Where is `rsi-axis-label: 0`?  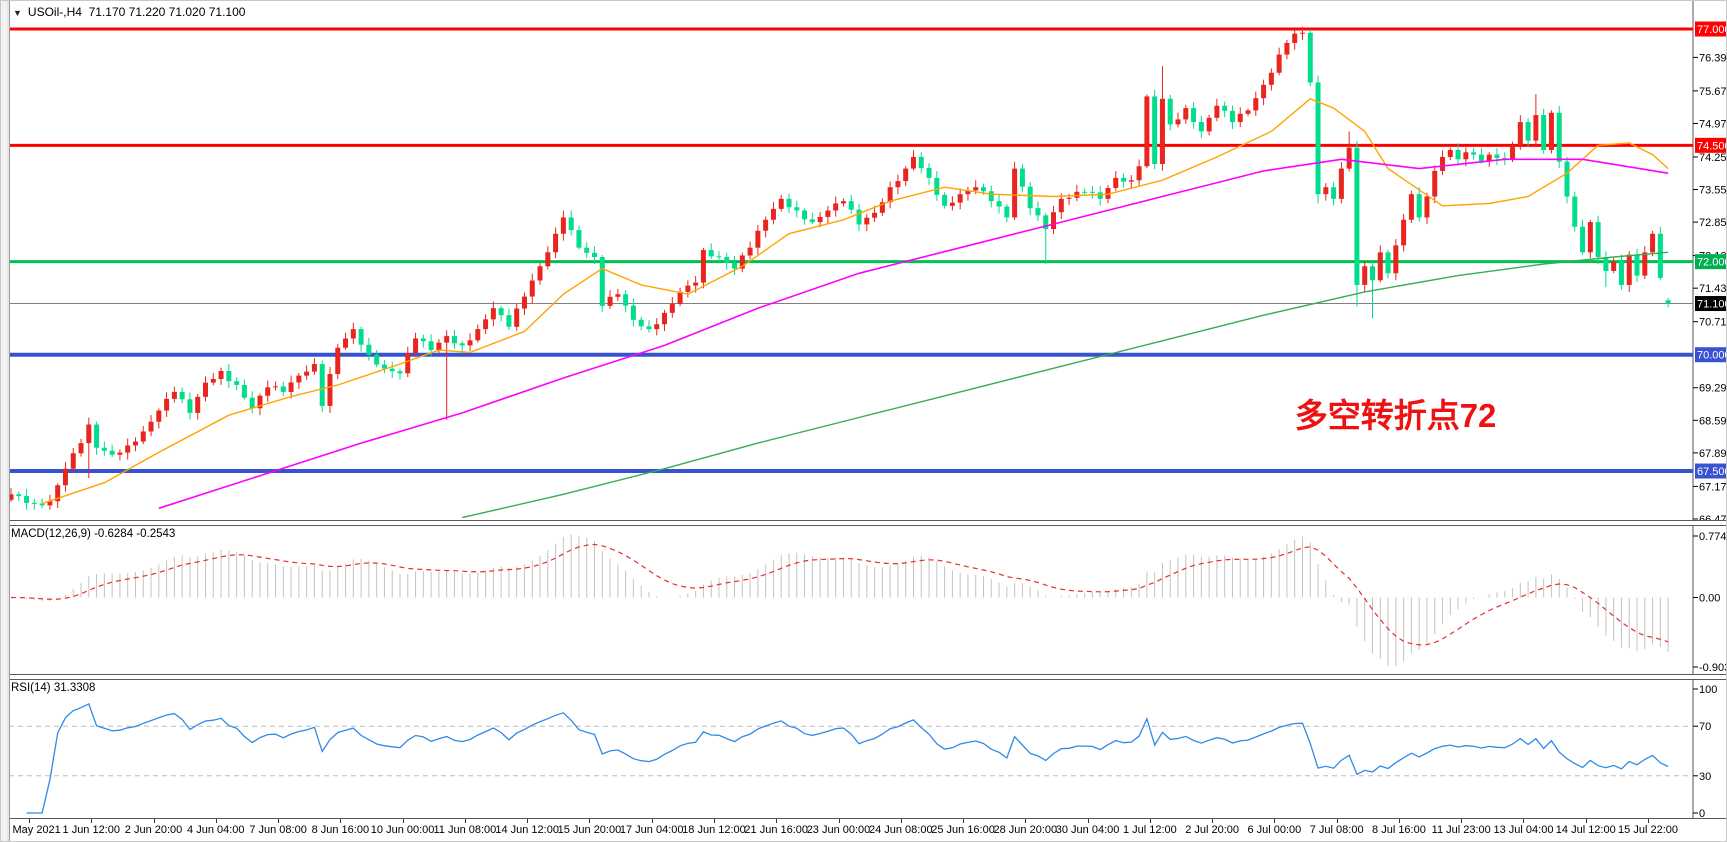
rsi-axis-label: 0 is located at coordinates (1702, 813).